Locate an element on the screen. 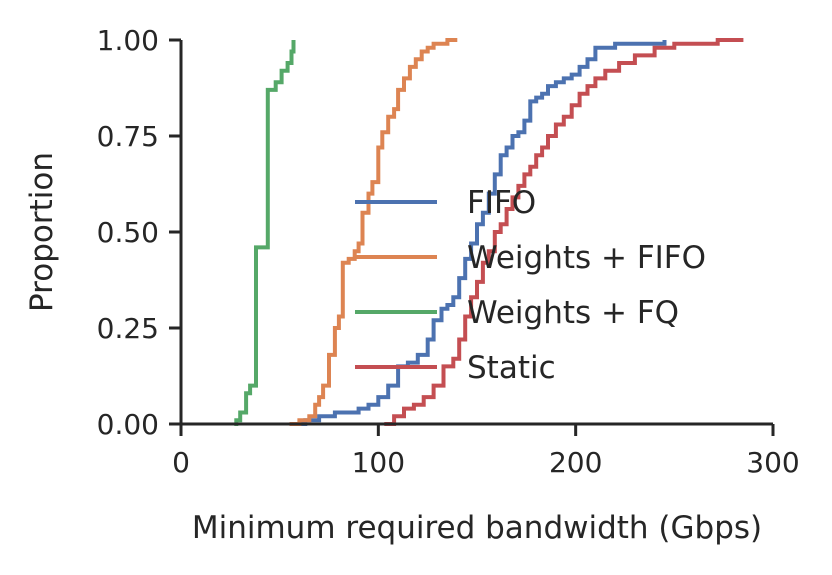 This screenshot has width=832, height=575. legend-label: Static is located at coordinates (511, 368).